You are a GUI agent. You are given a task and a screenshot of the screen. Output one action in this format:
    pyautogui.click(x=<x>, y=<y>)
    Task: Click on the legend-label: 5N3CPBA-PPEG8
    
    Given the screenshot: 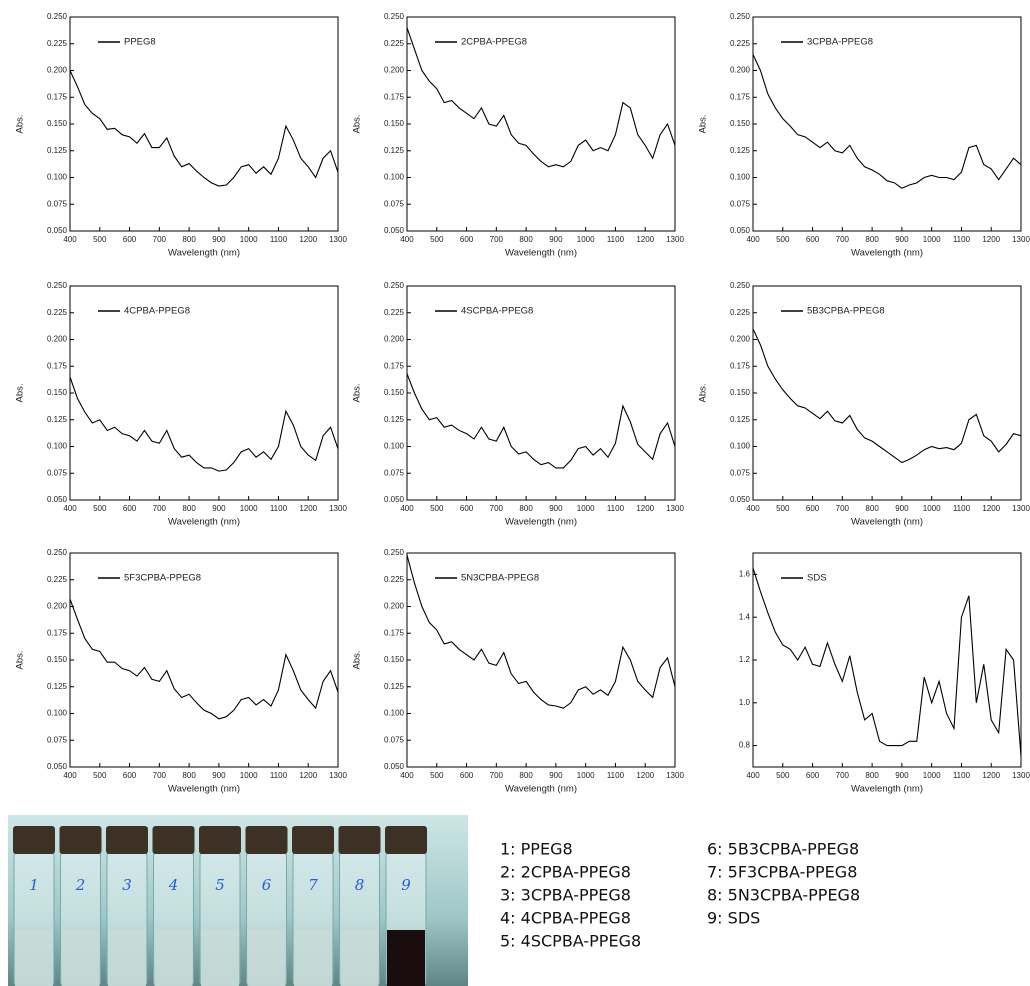 What is the action you would take?
    pyautogui.click(x=500, y=578)
    